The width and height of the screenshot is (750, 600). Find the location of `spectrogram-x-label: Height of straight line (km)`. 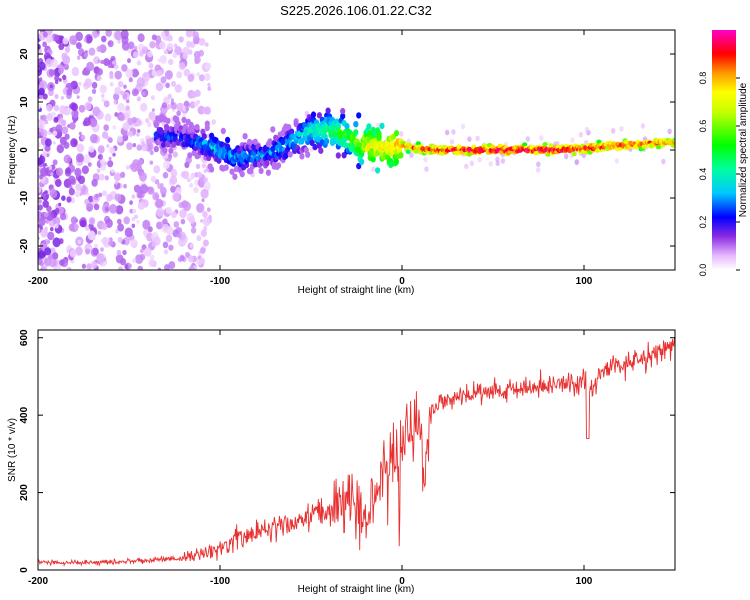

spectrogram-x-label: Height of straight line (km) is located at coordinates (356, 290).